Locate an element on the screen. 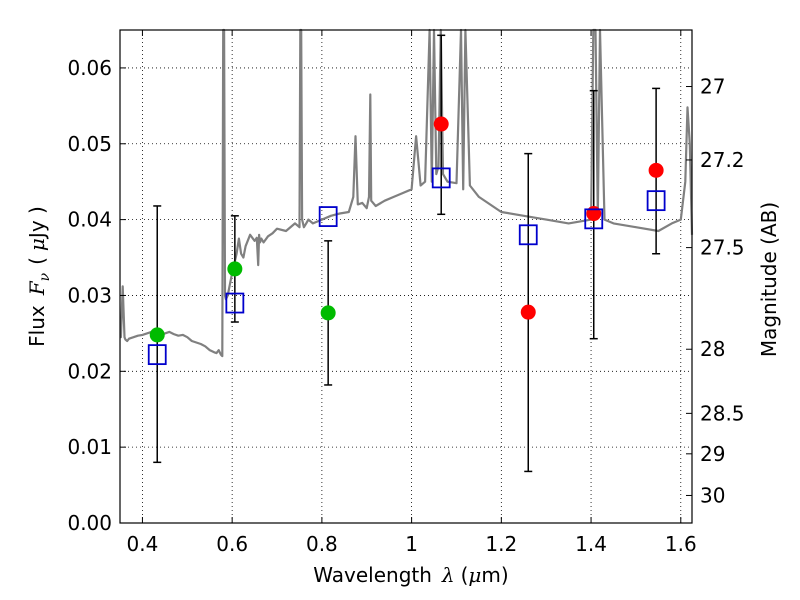  y2-tick-label: 27.5 is located at coordinates (722, 248).